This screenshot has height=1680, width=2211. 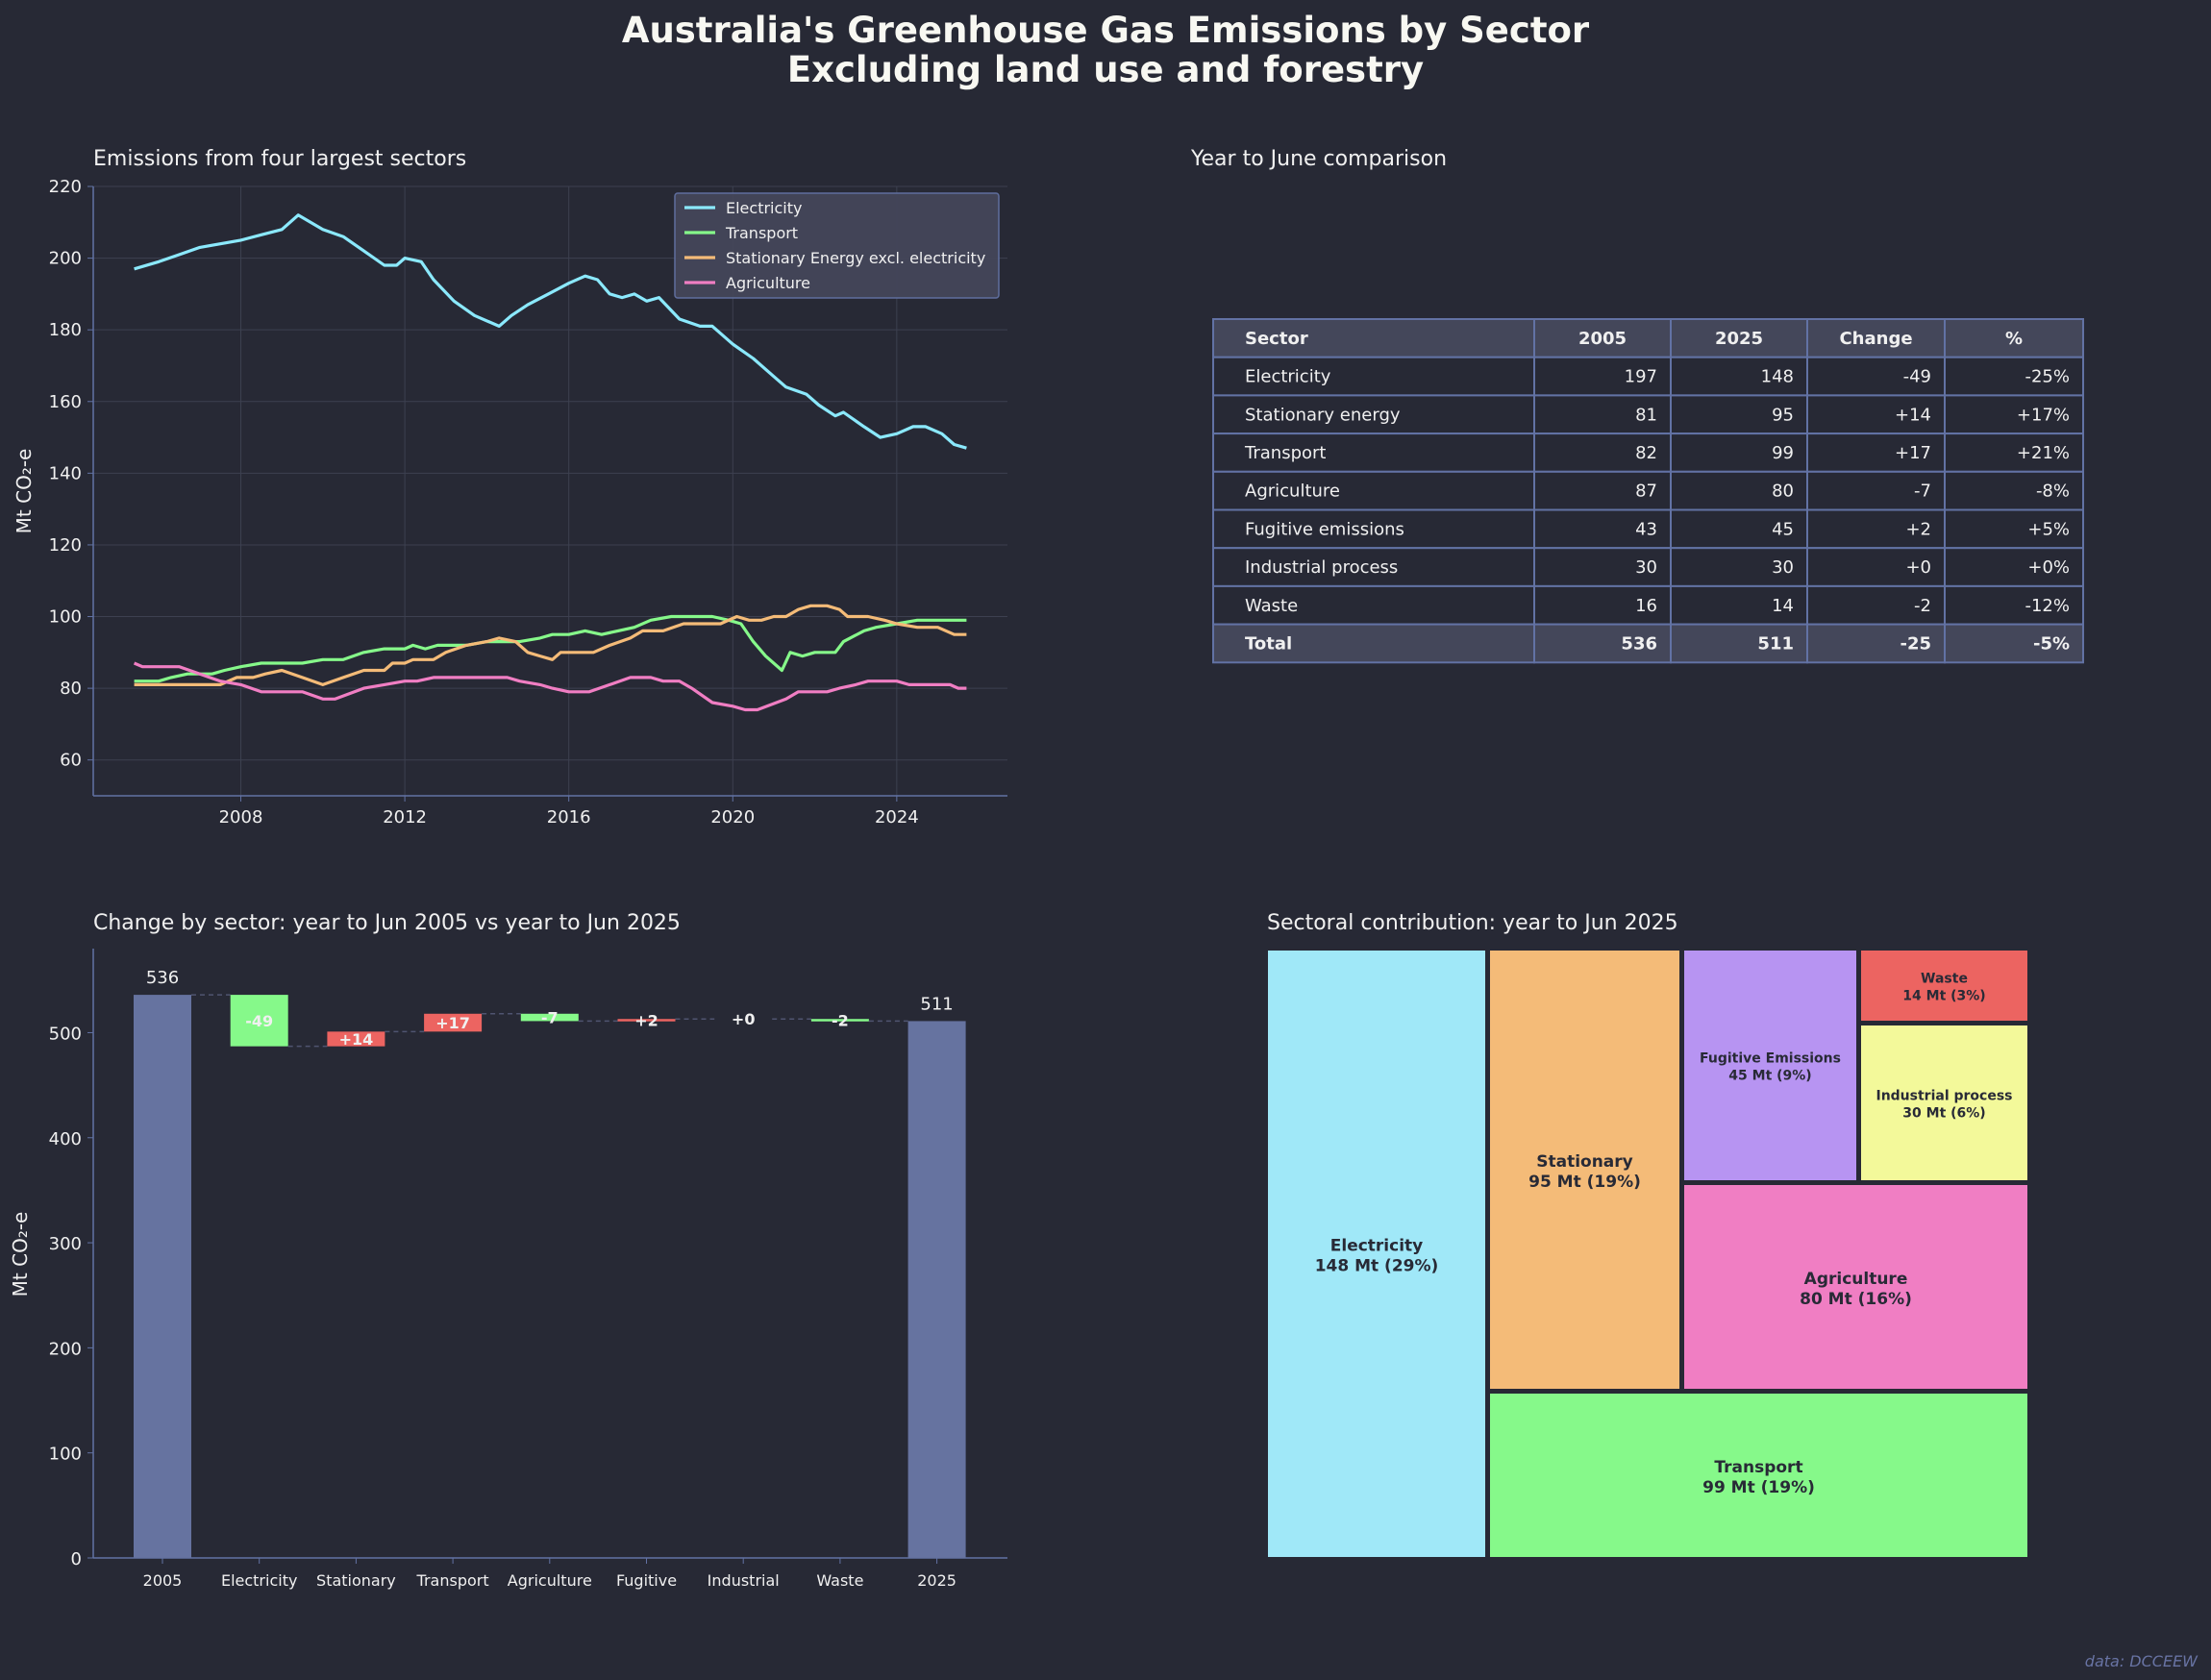 I want to click on bar-label: -2, so click(x=840, y=1020).